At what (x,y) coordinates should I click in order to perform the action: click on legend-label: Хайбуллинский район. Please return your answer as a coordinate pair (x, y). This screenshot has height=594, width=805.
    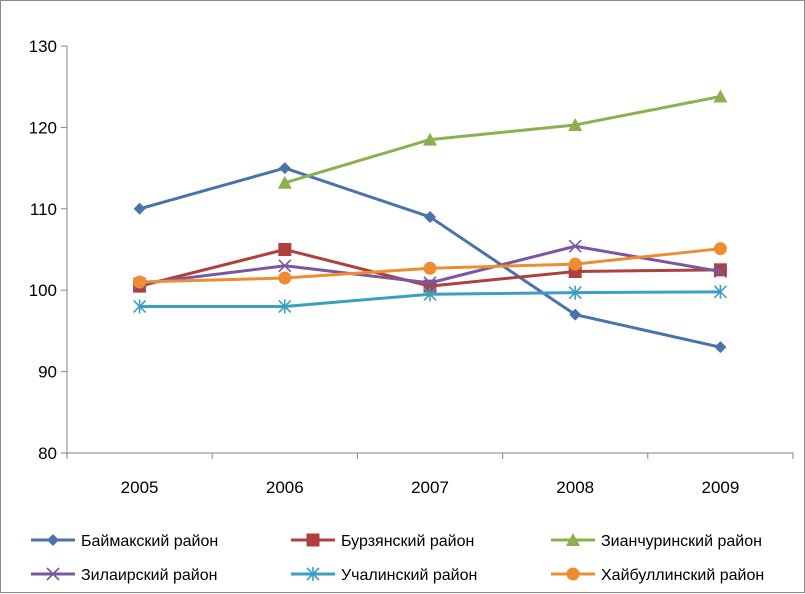
    Looking at the image, I should click on (682, 575).